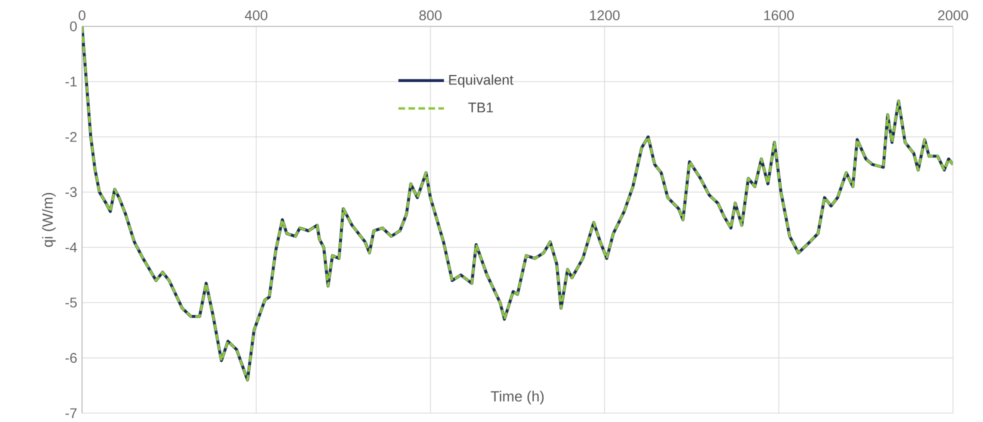 This screenshot has height=422, width=983. Describe the element at coordinates (71, 357) in the screenshot. I see `y-tick-label: -6` at that location.